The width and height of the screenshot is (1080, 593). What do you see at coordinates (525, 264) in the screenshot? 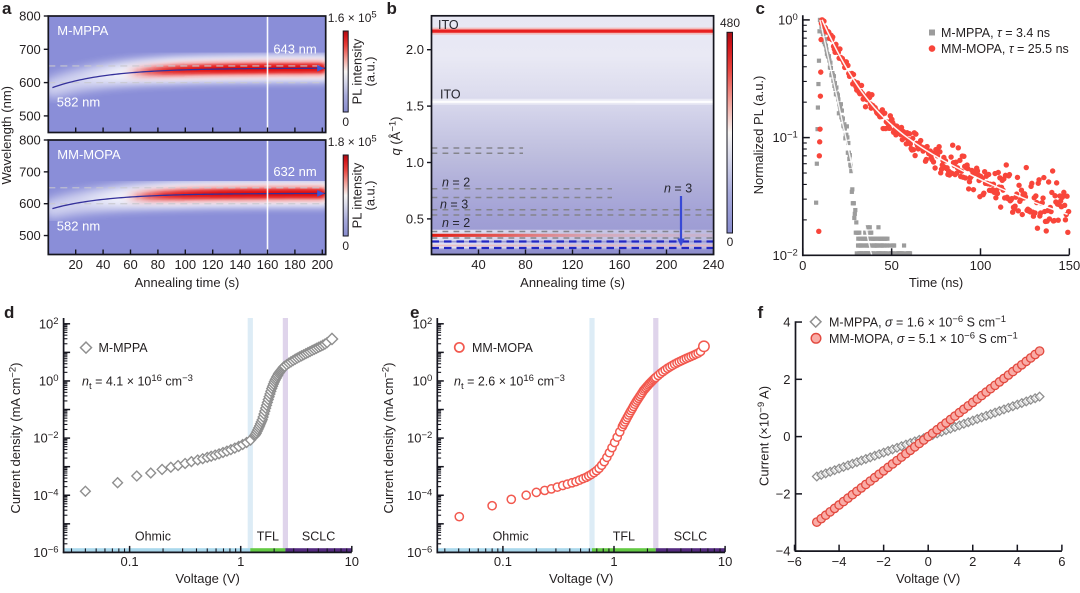
I see `svg-text: 80` at bounding box center [525, 264].